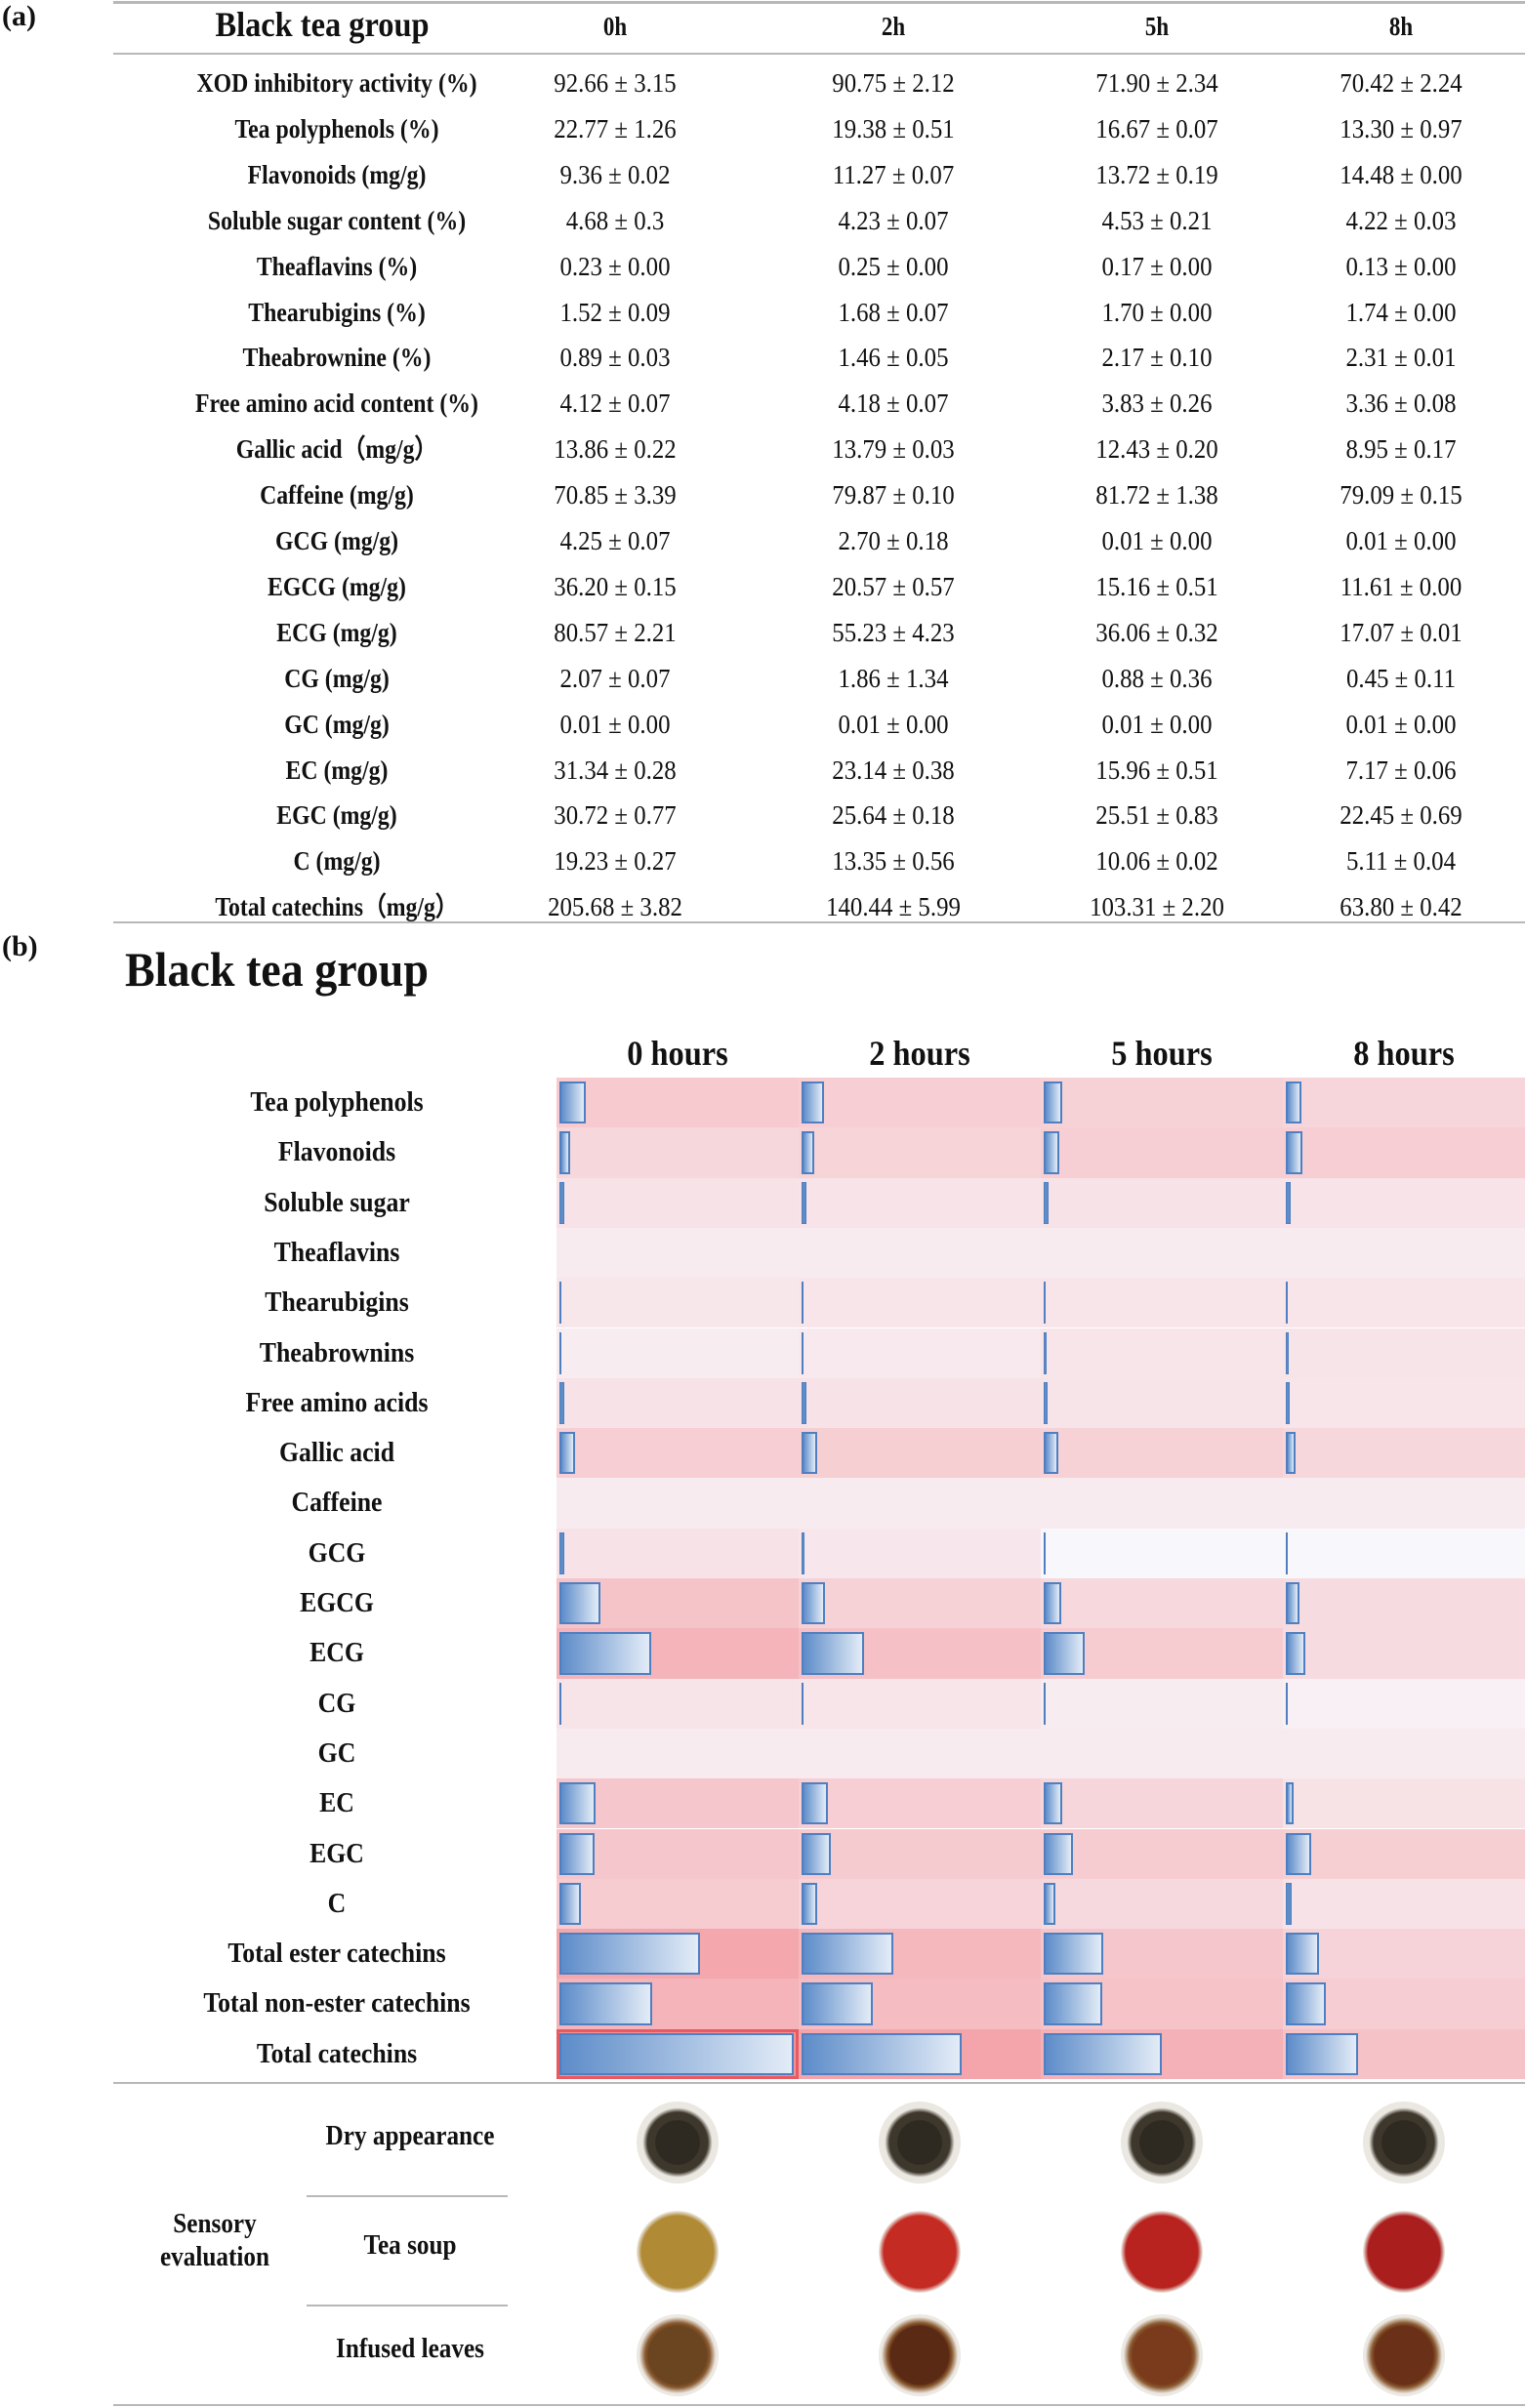  I want to click on dry-tea-leaves-icon, so click(1404, 2143).